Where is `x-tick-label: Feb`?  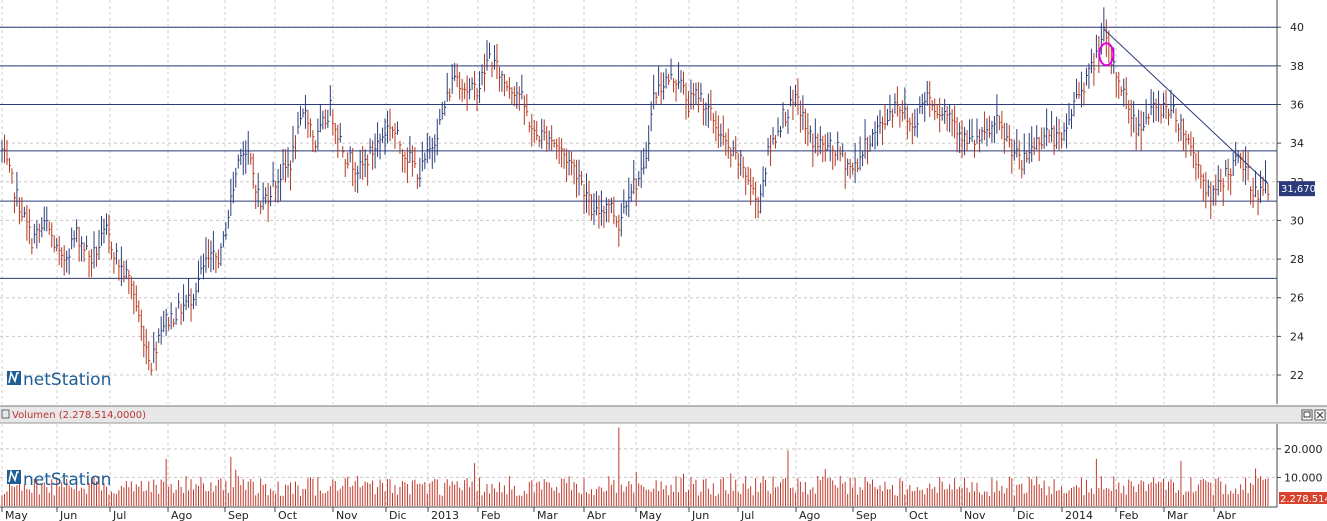
x-tick-label: Feb is located at coordinates (1128, 515).